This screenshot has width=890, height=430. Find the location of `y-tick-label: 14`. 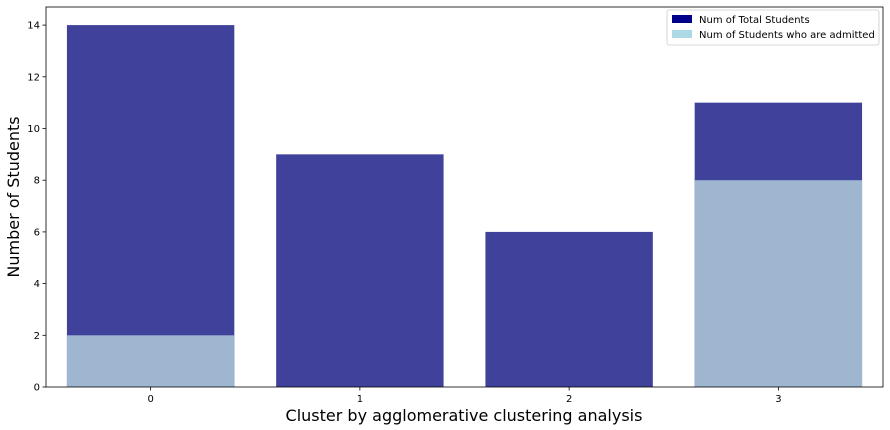

y-tick-label: 14 is located at coordinates (33, 26).